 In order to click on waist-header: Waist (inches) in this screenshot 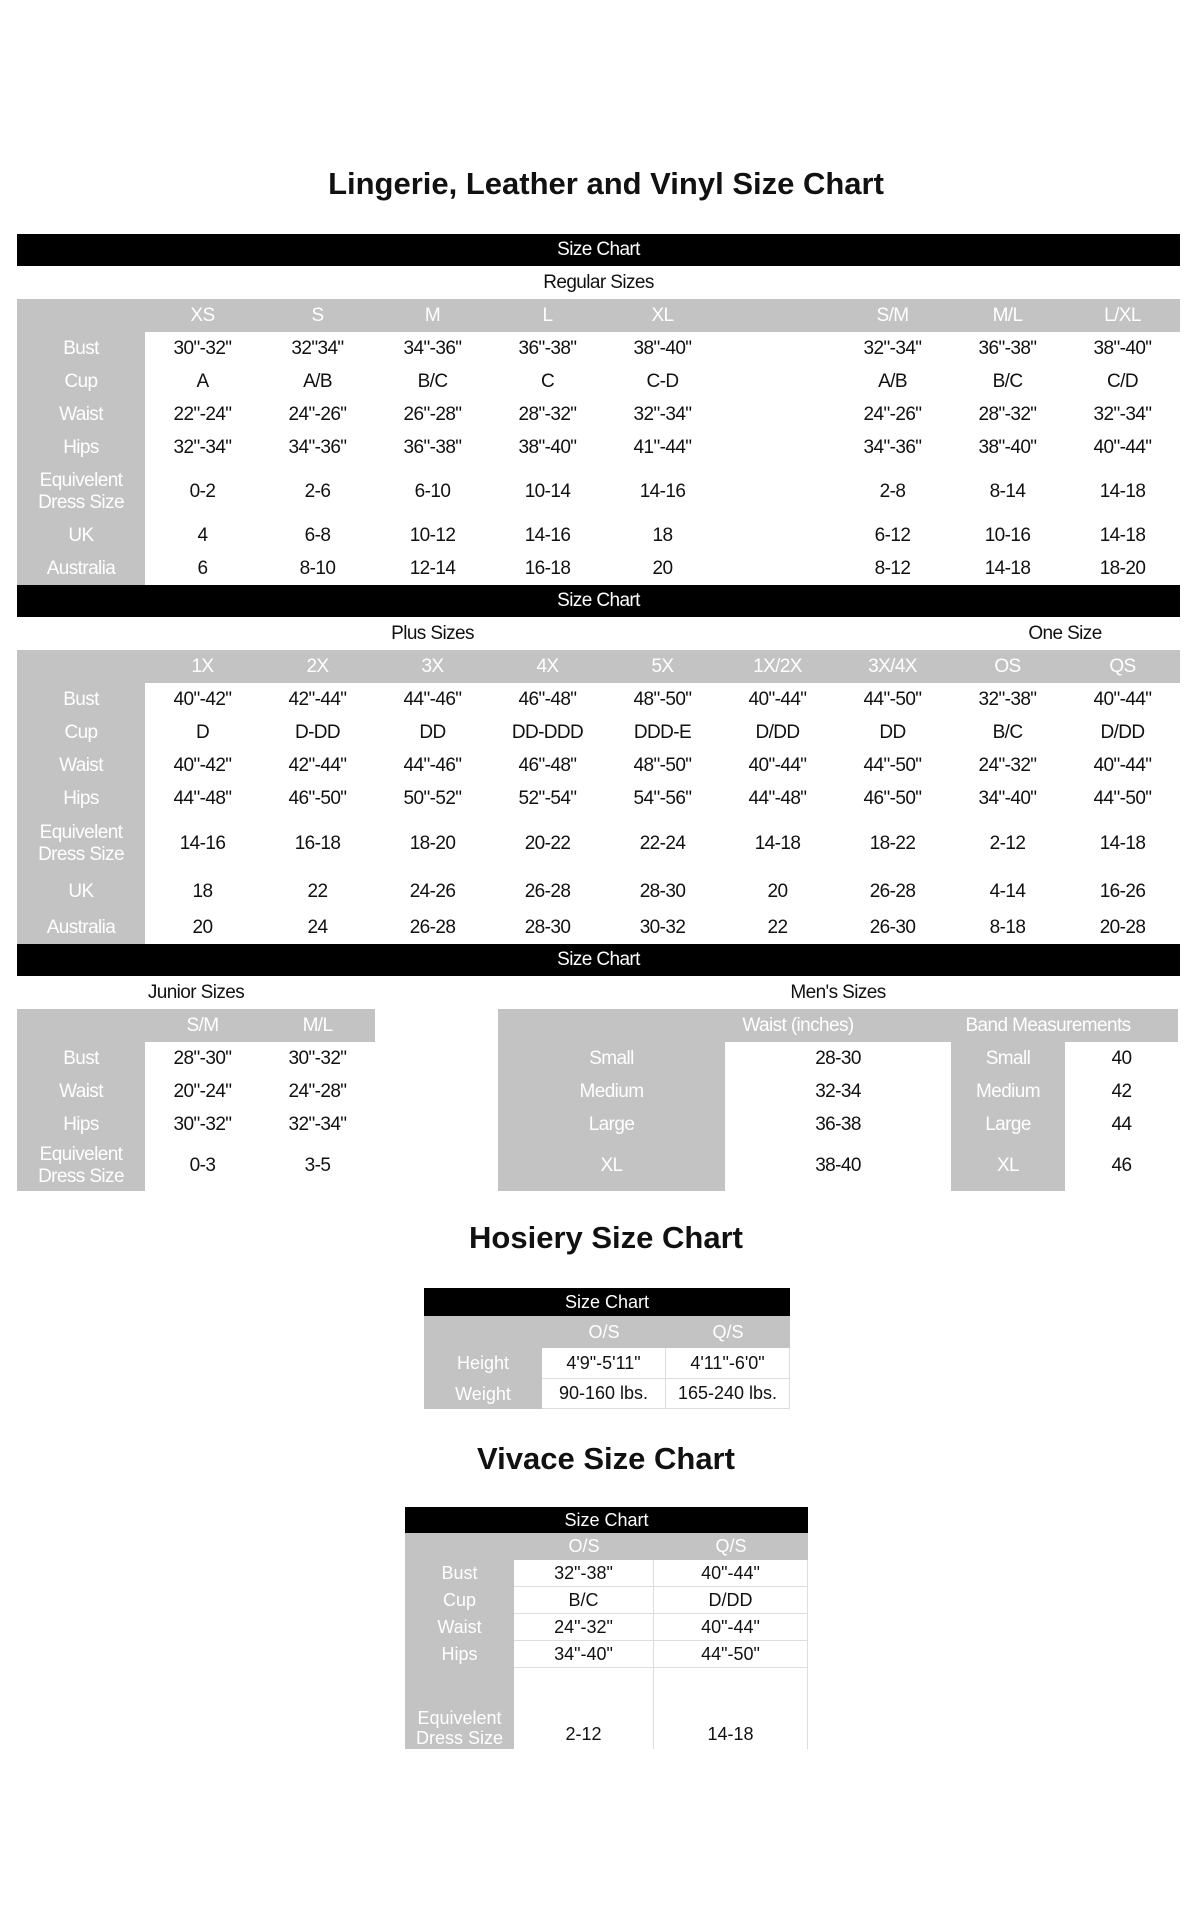, I will do `click(798, 1025)`.